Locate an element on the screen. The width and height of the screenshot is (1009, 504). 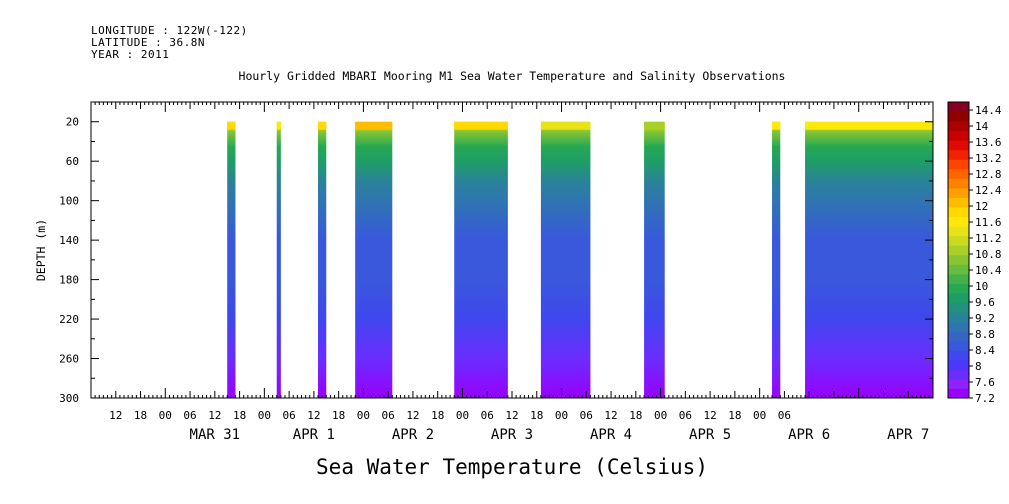
colorbar-label-text: 10 is located at coordinates (981, 286).